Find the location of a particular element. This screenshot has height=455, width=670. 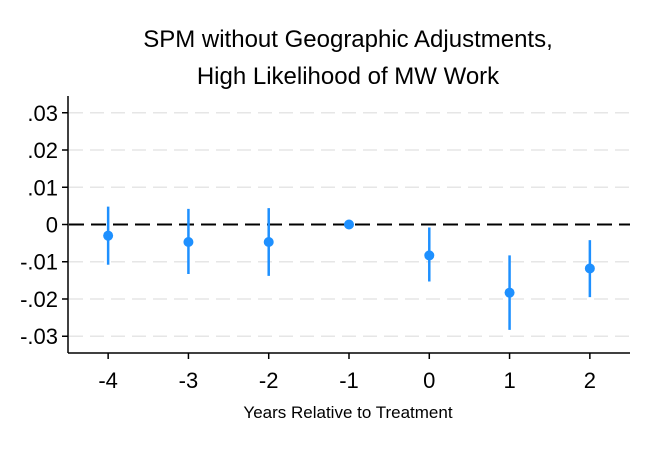

x-tick-label: -1 is located at coordinates (349, 380).